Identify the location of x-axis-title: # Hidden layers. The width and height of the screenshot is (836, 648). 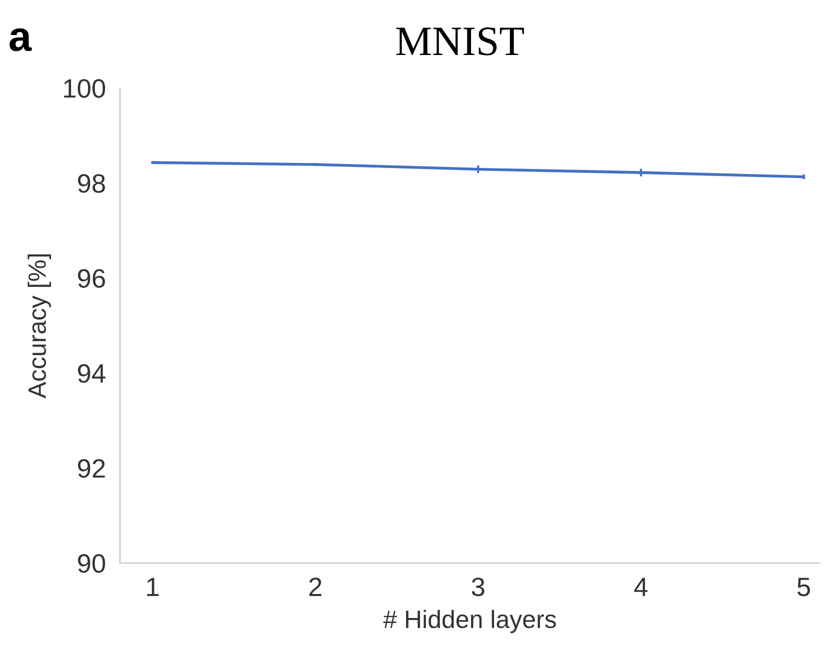
(469, 622).